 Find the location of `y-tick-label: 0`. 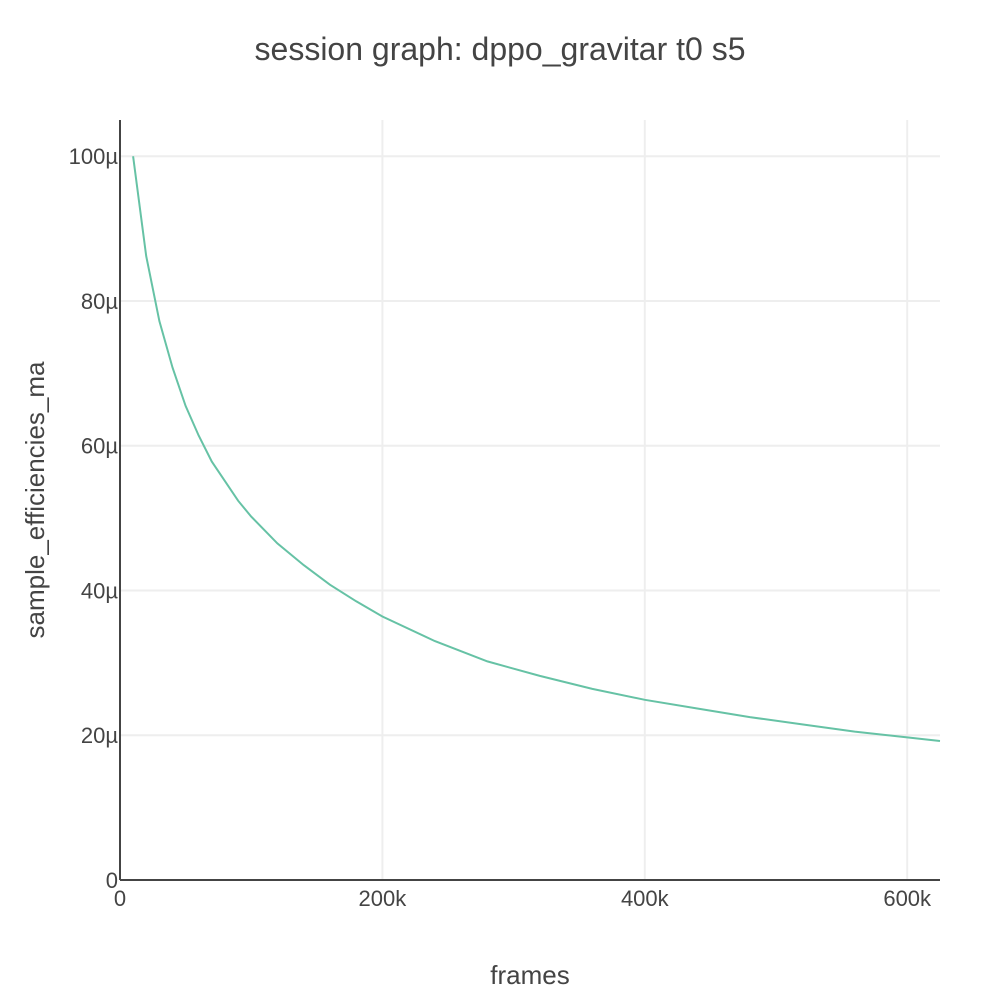

y-tick-label: 0 is located at coordinates (112, 880).